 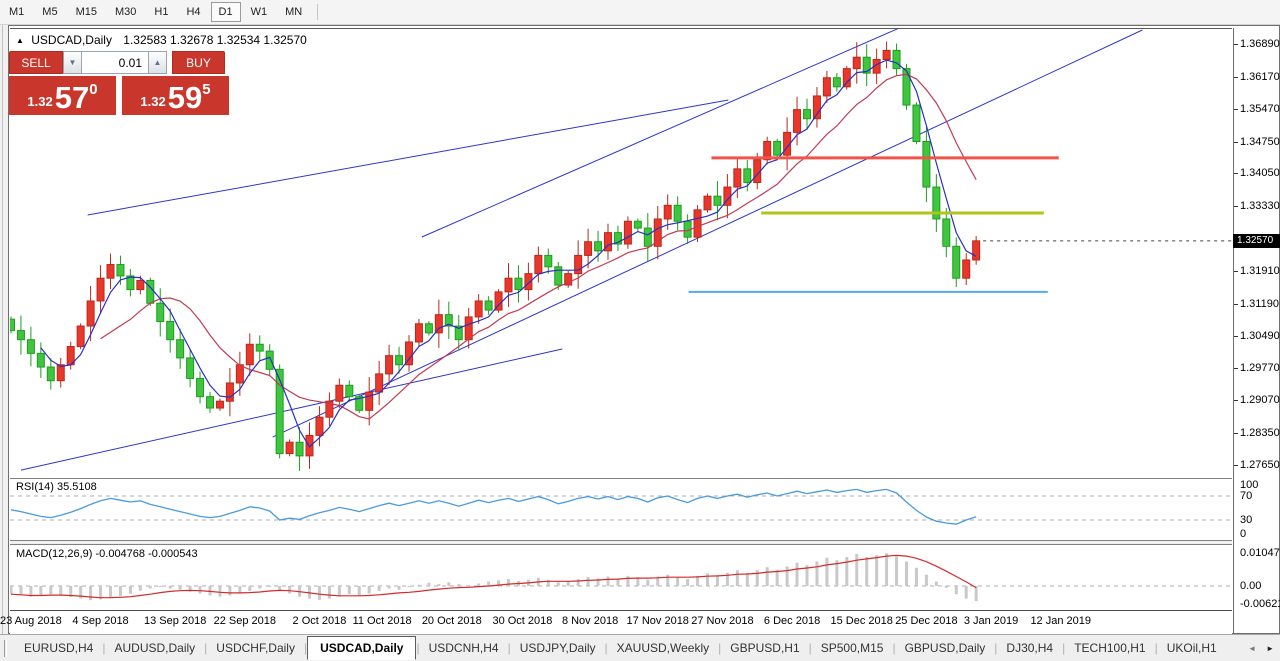 What do you see at coordinates (861, 621) in the screenshot?
I see `date-axis-label: 15 Dec 2018` at bounding box center [861, 621].